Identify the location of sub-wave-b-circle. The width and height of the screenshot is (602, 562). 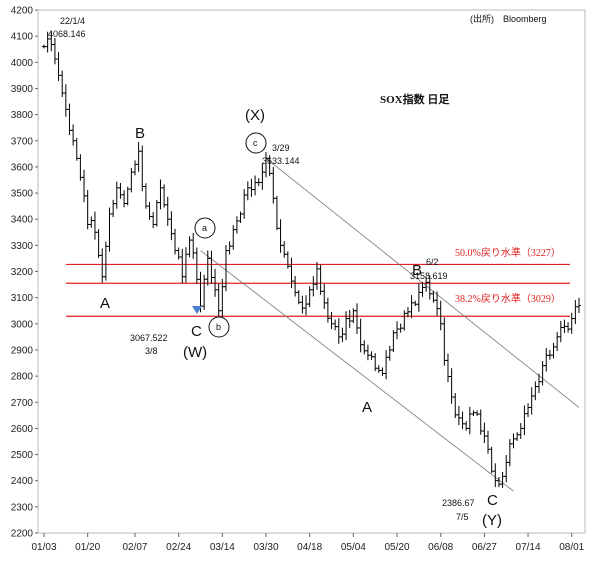
(219, 327).